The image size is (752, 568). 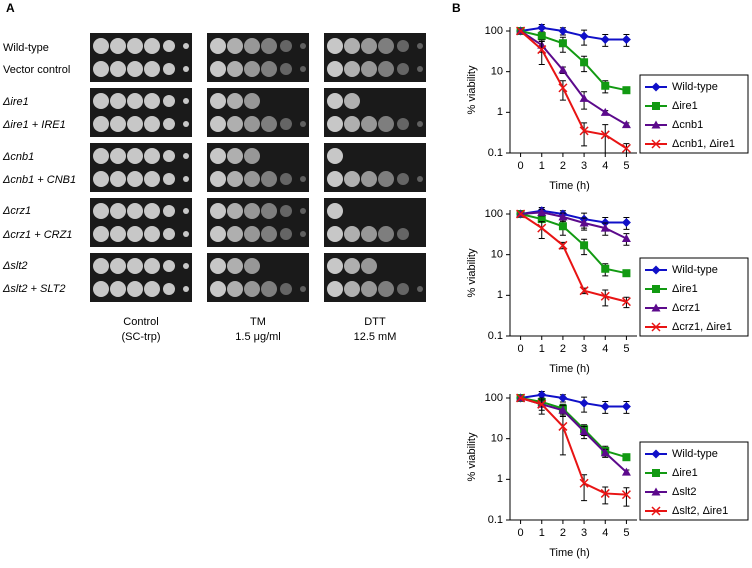 What do you see at coordinates (563, 349) in the screenshot?
I see `x-tick-label: 2` at bounding box center [563, 349].